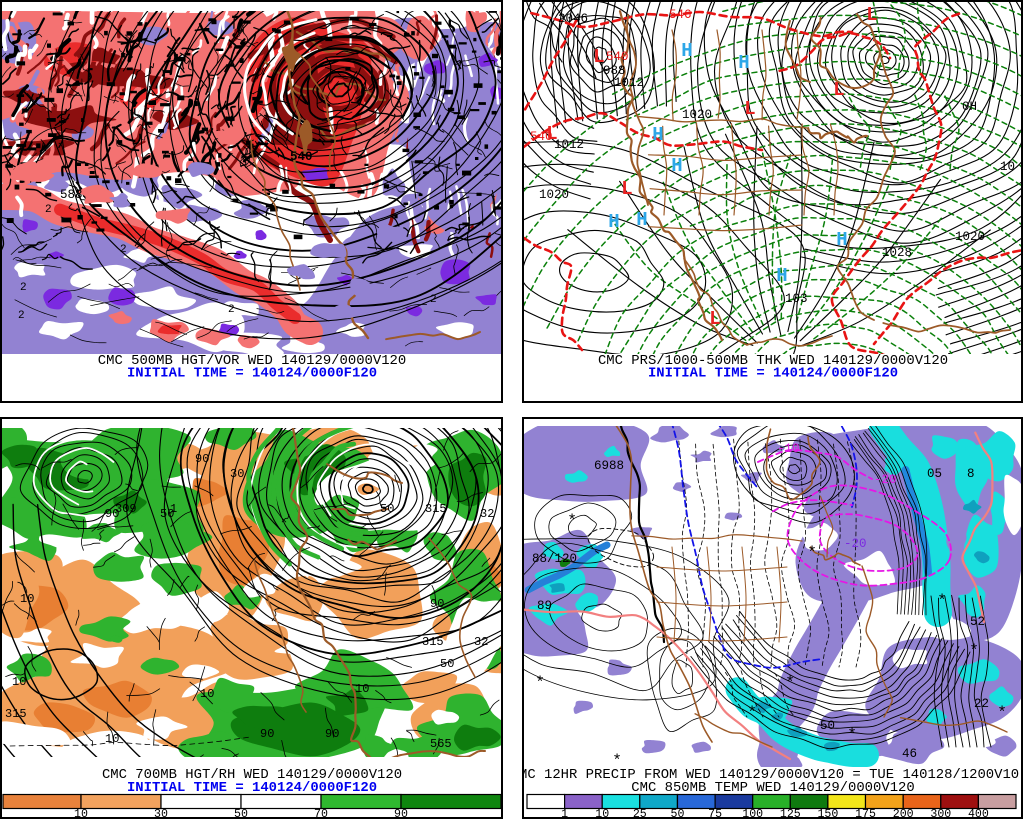  Describe the element at coordinates (252, 775) in the screenshot. I see `svg-text:CMC 700MB HGT/RH WED 140129/00: CMC 700MB HGT/RH WED 140129/0000V120` at that location.